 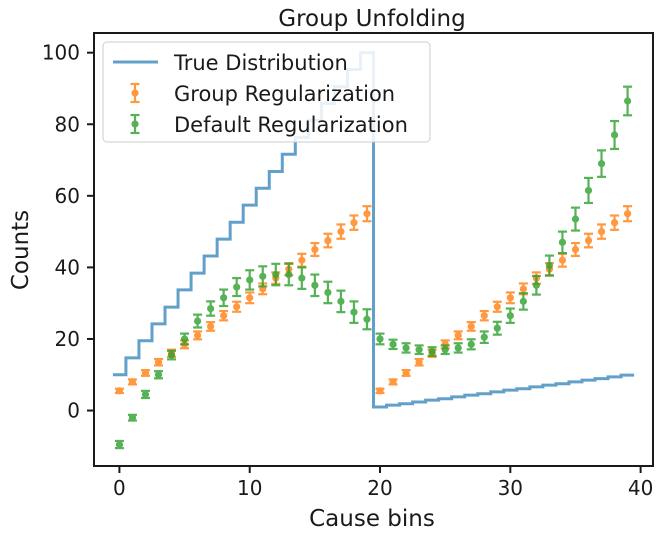 I want to click on legend-item-0: True Distribution, so click(x=230, y=63).